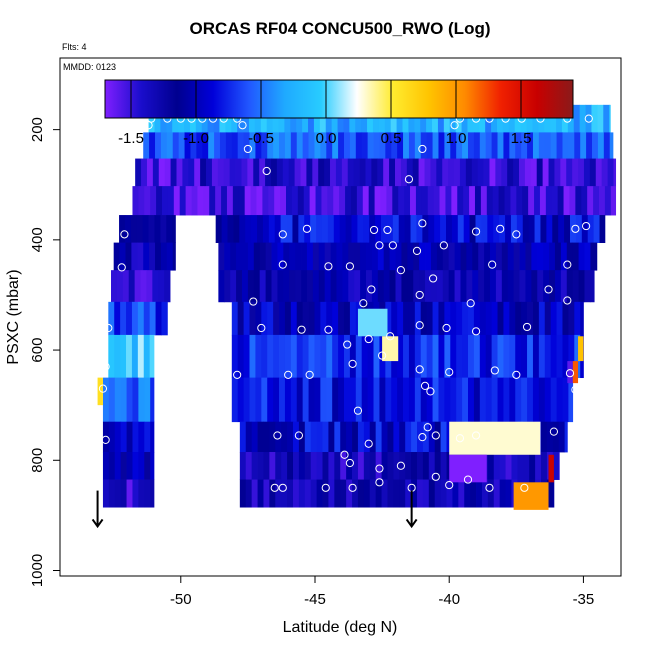  Describe the element at coordinates (37, 570) in the screenshot. I see `y-tick-label: 1000` at that location.